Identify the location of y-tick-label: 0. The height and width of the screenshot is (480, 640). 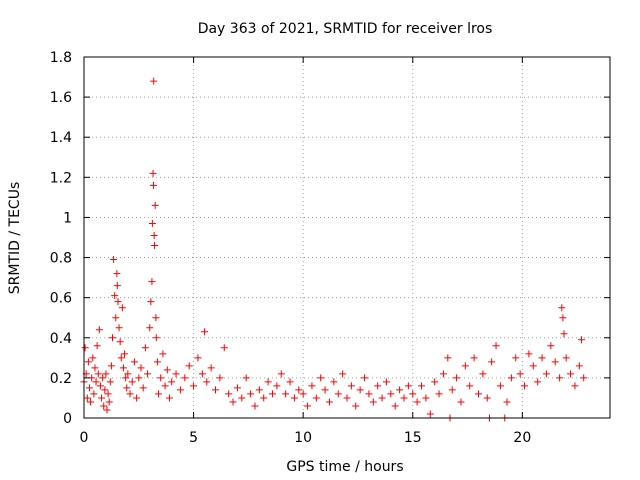
(67, 419).